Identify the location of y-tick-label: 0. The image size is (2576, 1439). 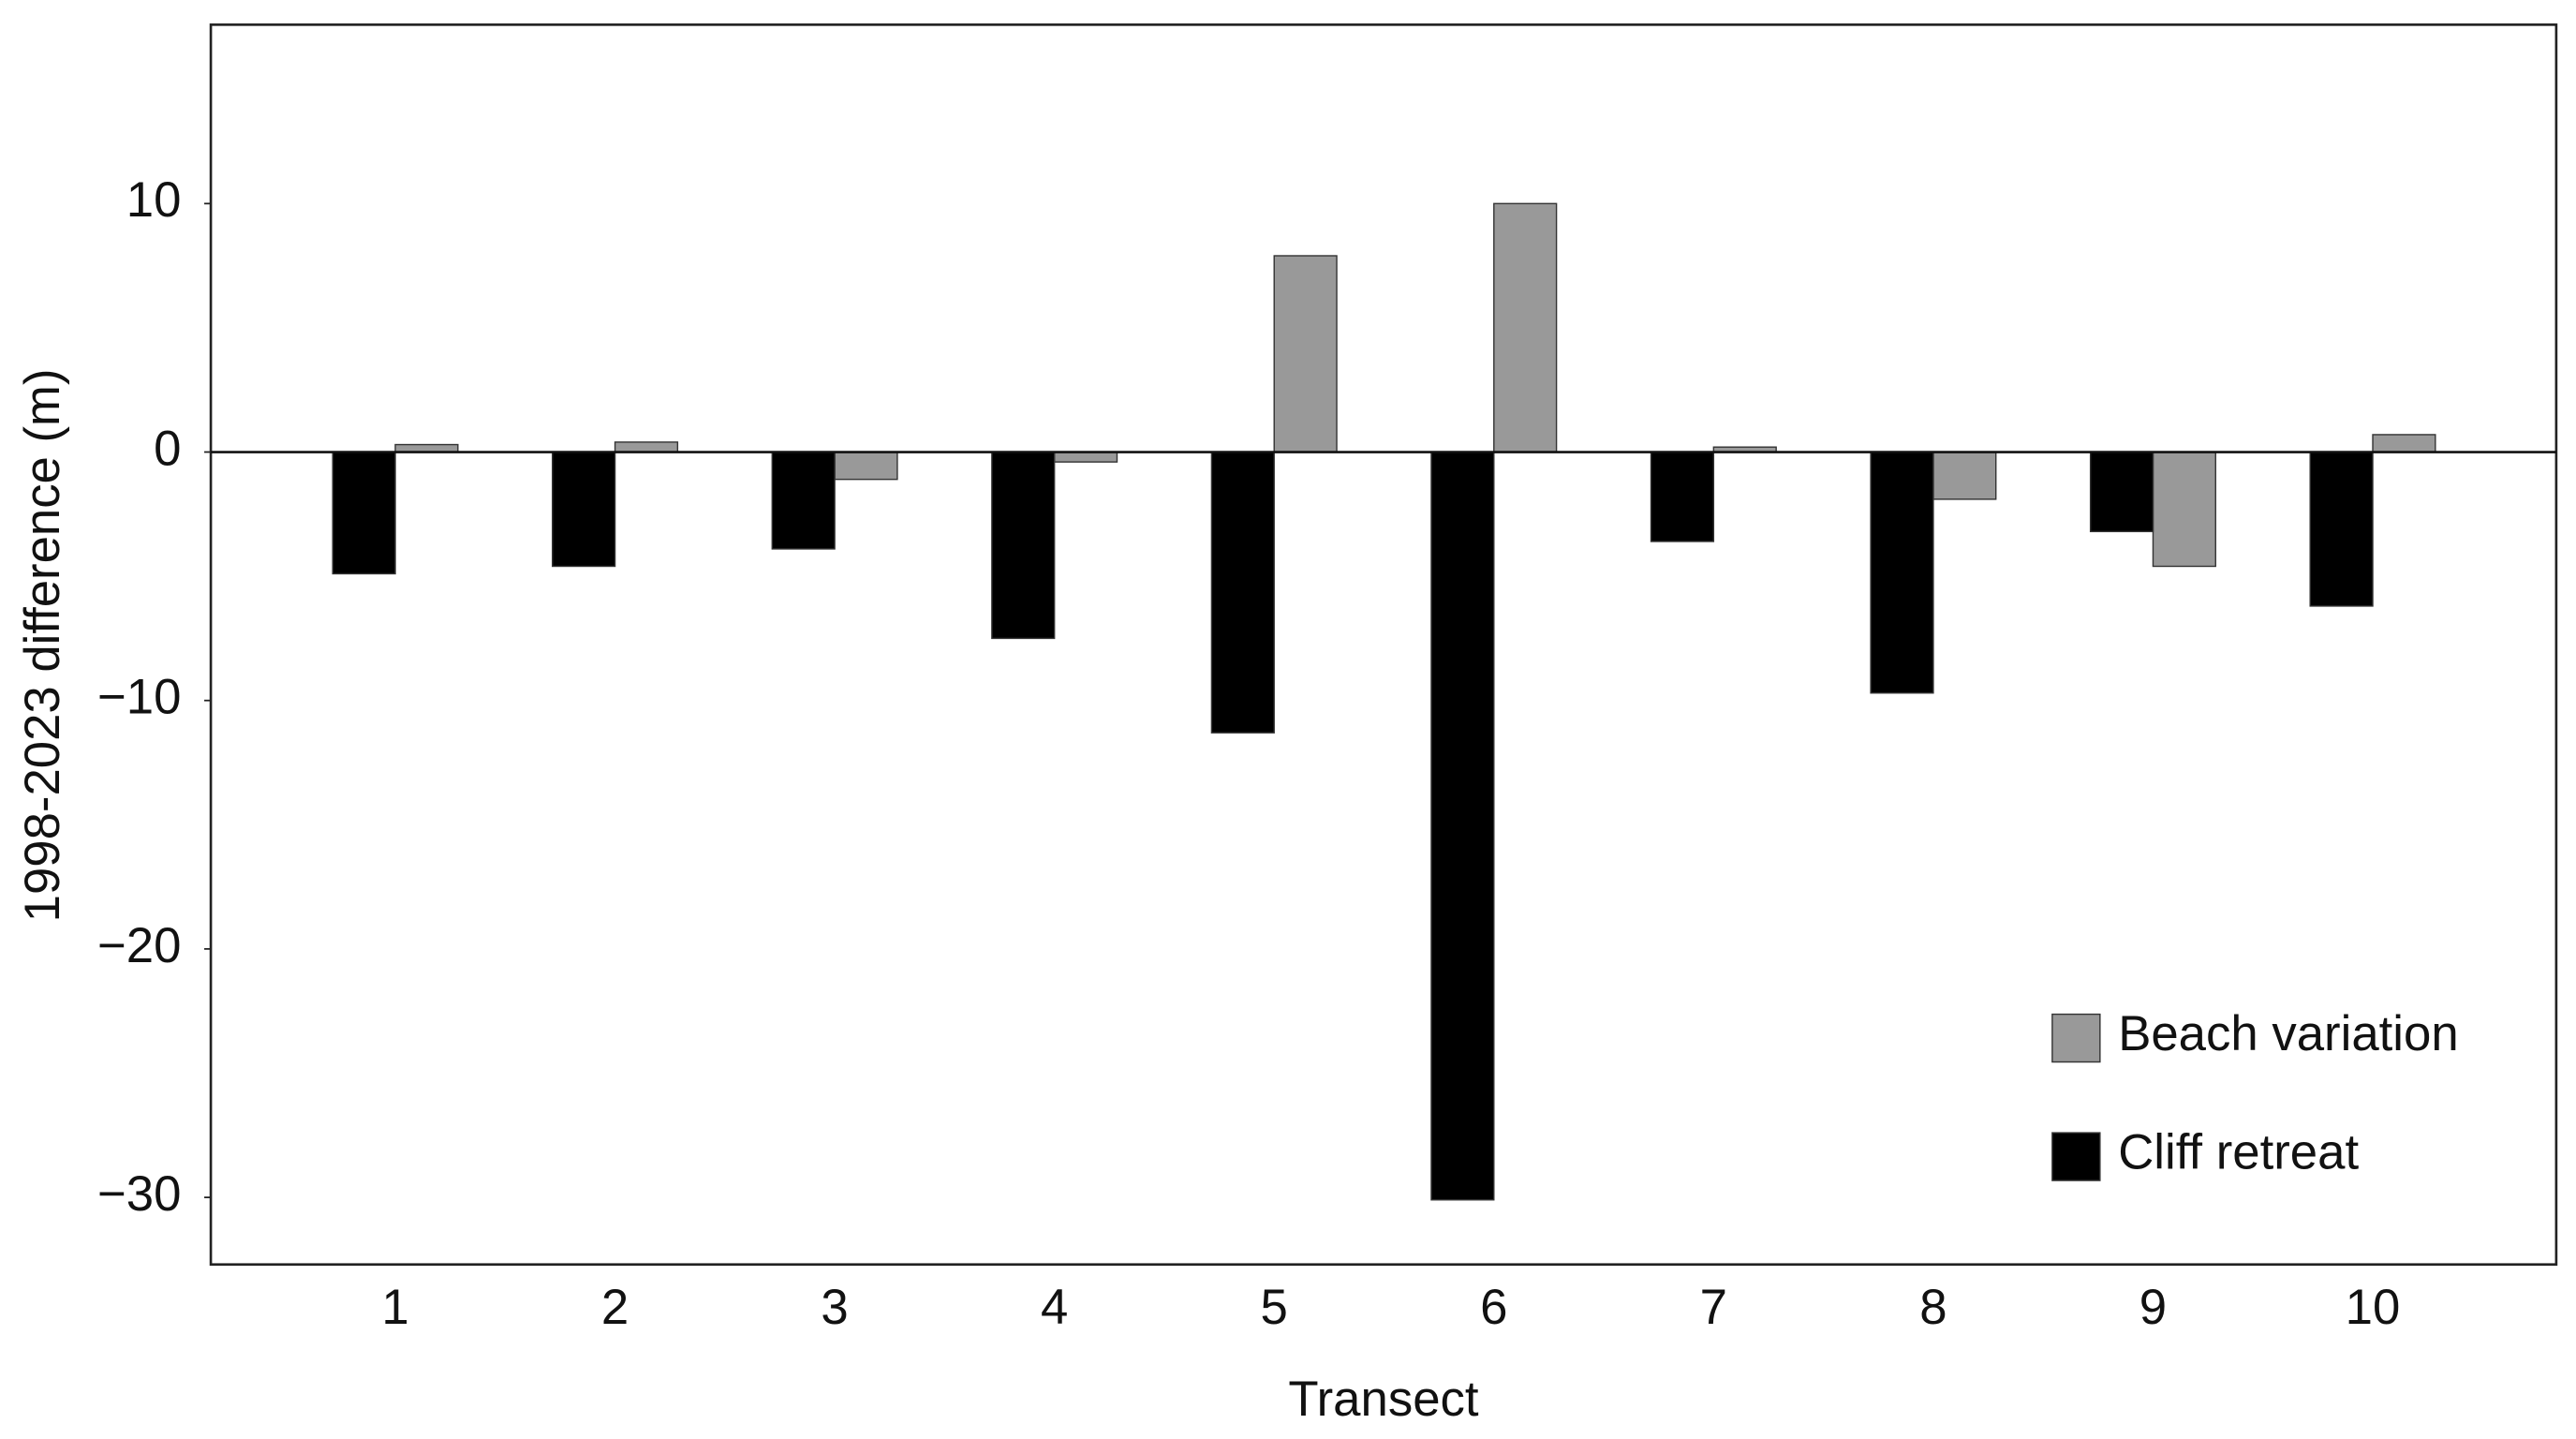
(168, 448).